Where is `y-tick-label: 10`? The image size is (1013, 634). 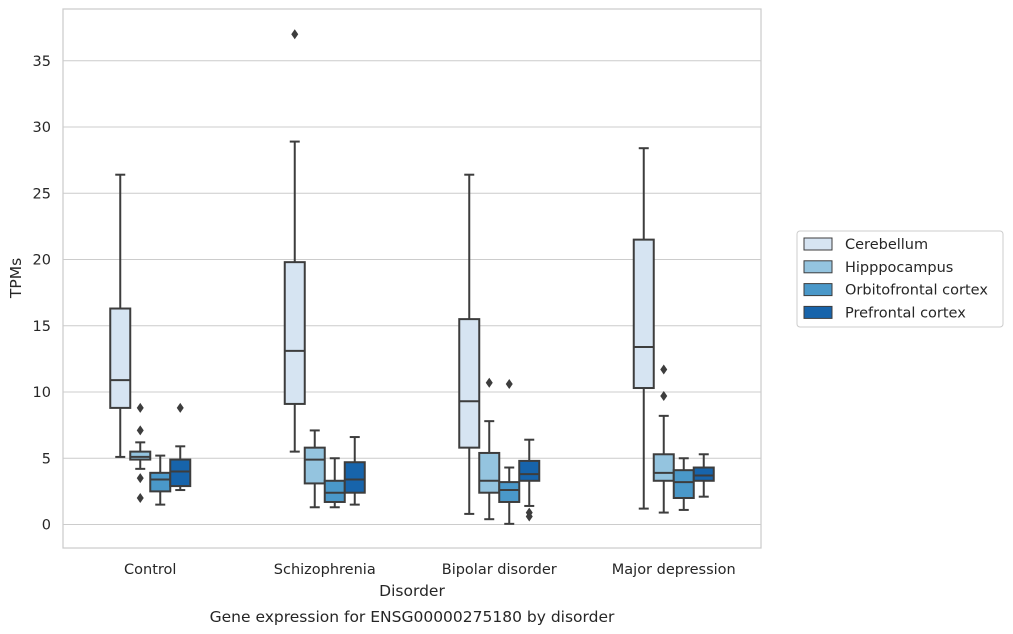 y-tick-label: 10 is located at coordinates (42, 393).